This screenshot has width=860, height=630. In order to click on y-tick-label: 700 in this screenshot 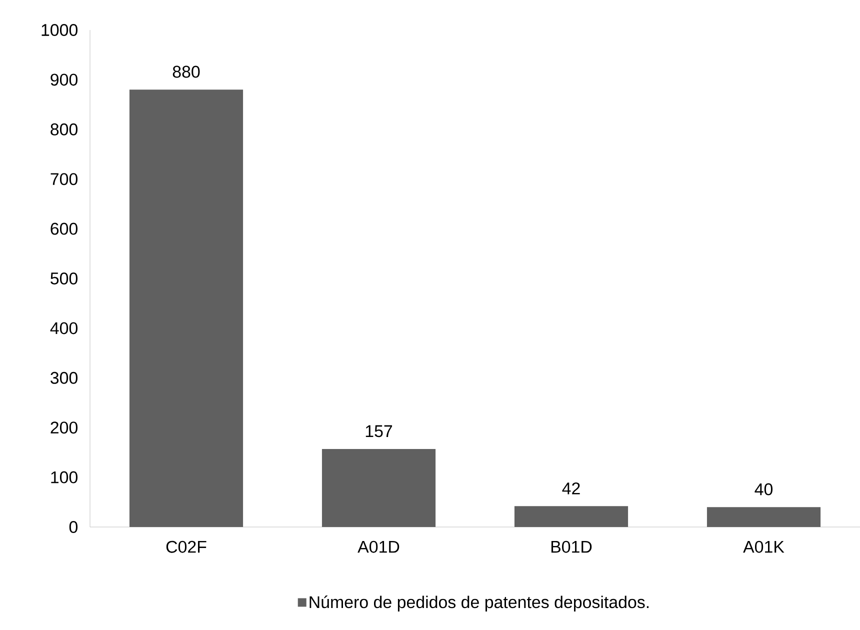, I will do `click(64, 179)`.